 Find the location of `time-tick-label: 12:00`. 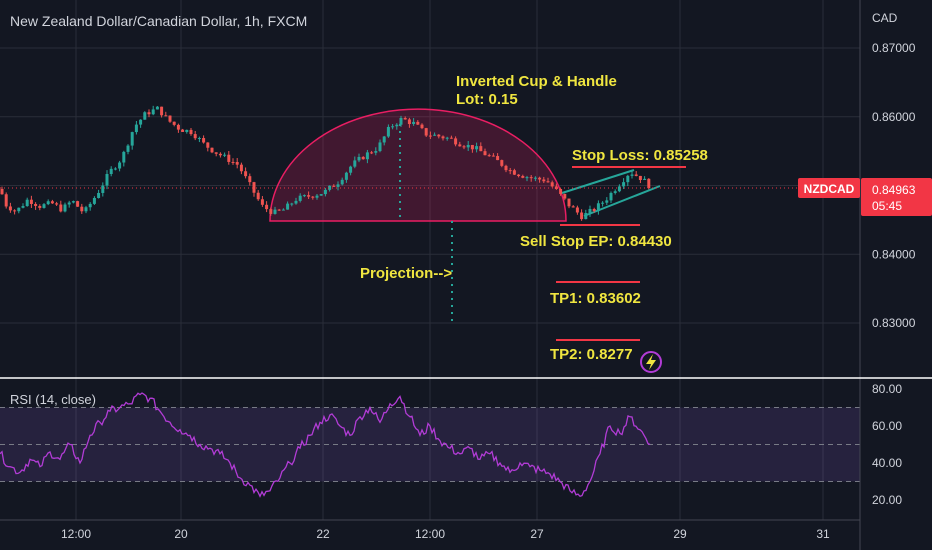

time-tick-label: 12:00 is located at coordinates (430, 534).